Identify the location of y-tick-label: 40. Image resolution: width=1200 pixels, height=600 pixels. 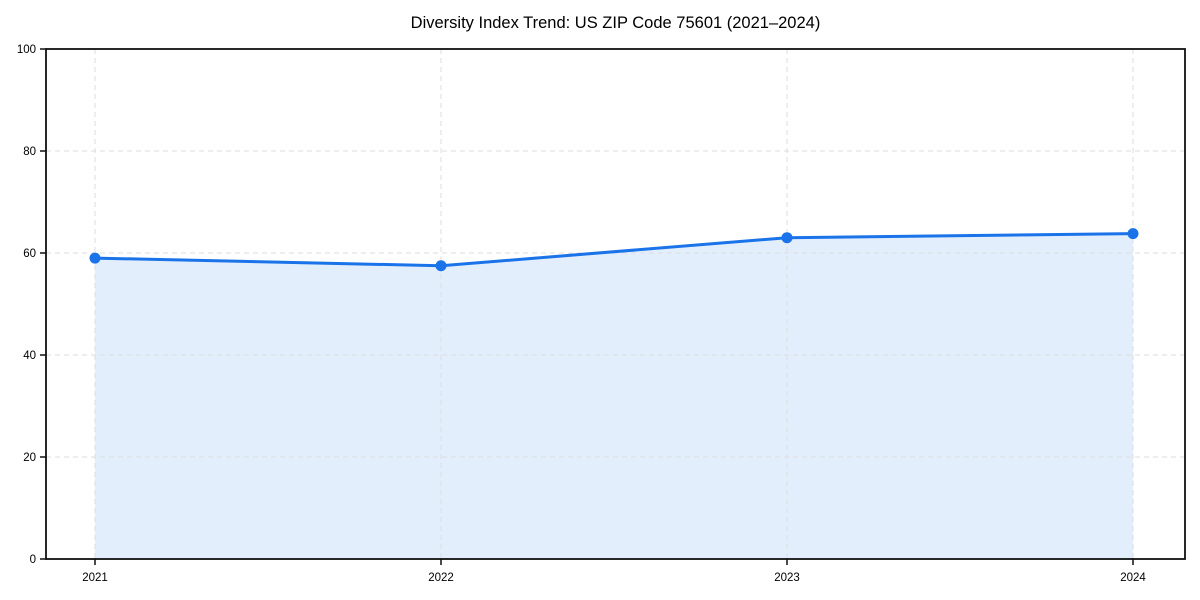
(29, 356).